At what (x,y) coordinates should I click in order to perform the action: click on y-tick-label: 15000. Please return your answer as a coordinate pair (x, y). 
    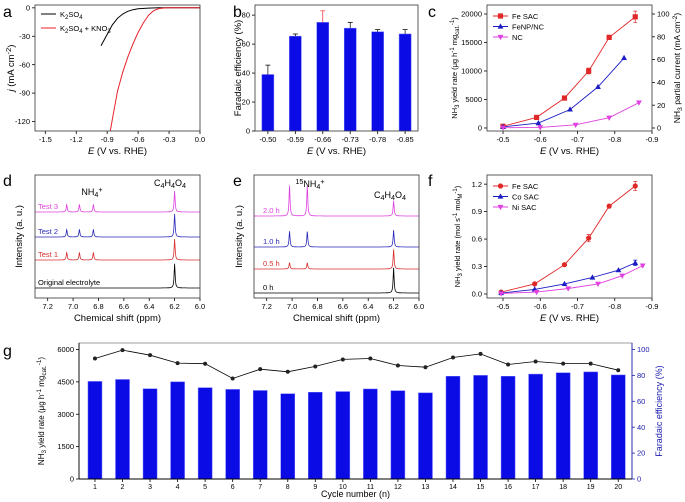
    Looking at the image, I should click on (471, 42).